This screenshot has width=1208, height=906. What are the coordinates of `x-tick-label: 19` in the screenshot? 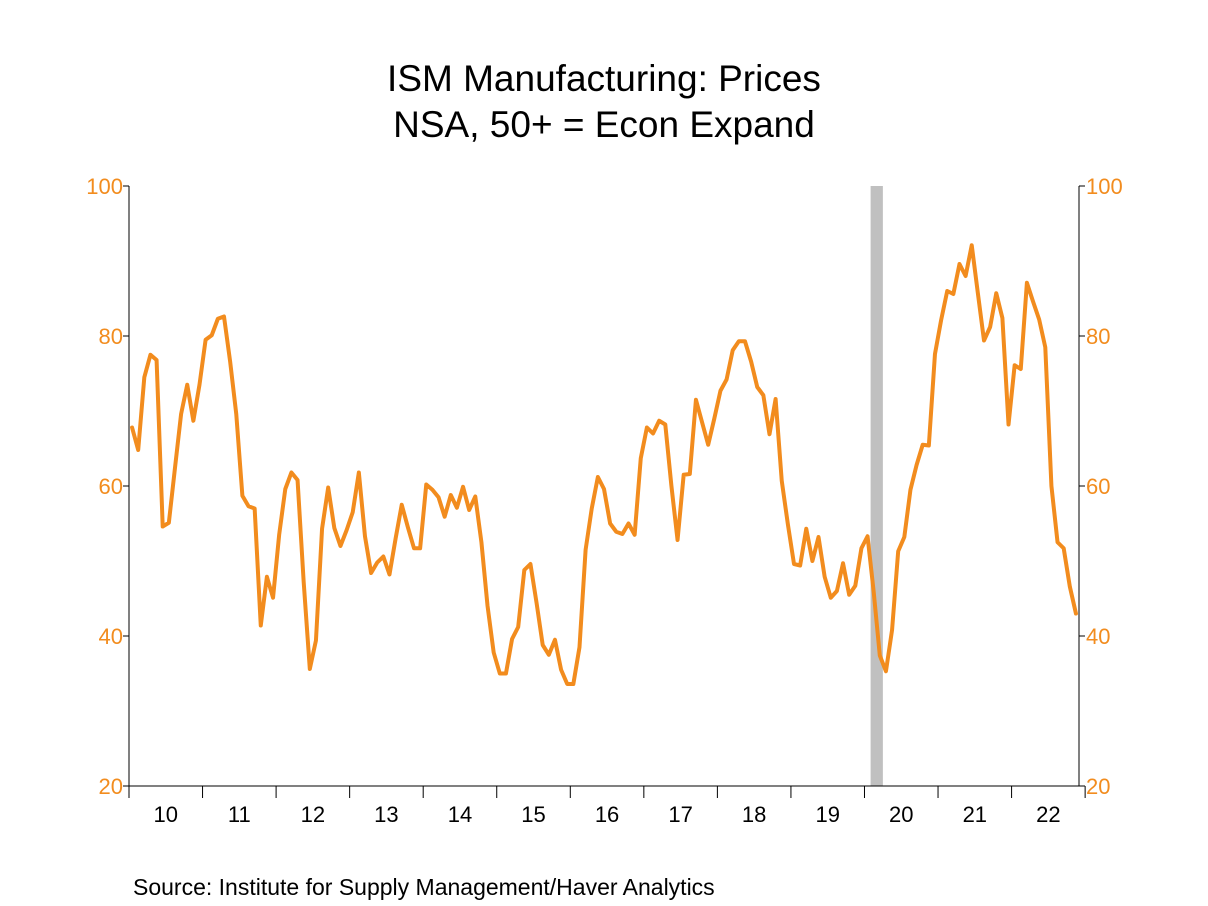 It's located at (827, 814).